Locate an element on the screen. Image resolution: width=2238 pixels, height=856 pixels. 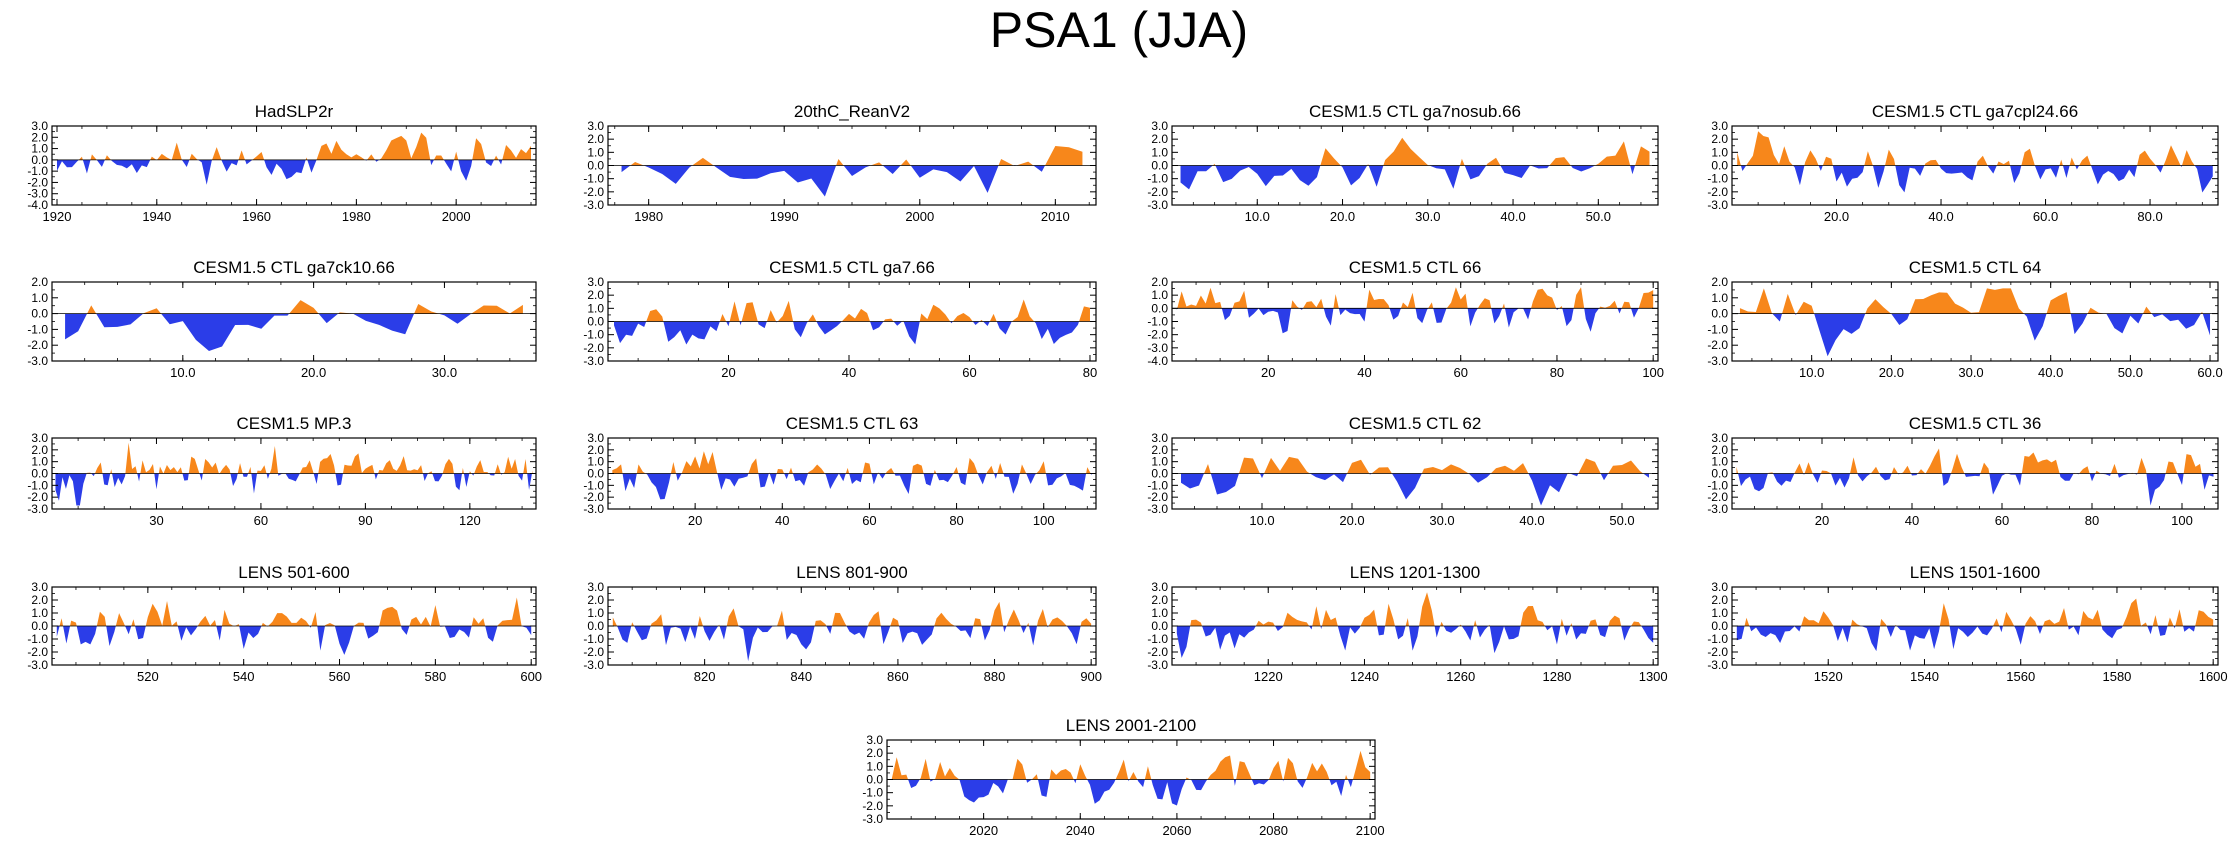
x-tick-label: 840 is located at coordinates (801, 676).